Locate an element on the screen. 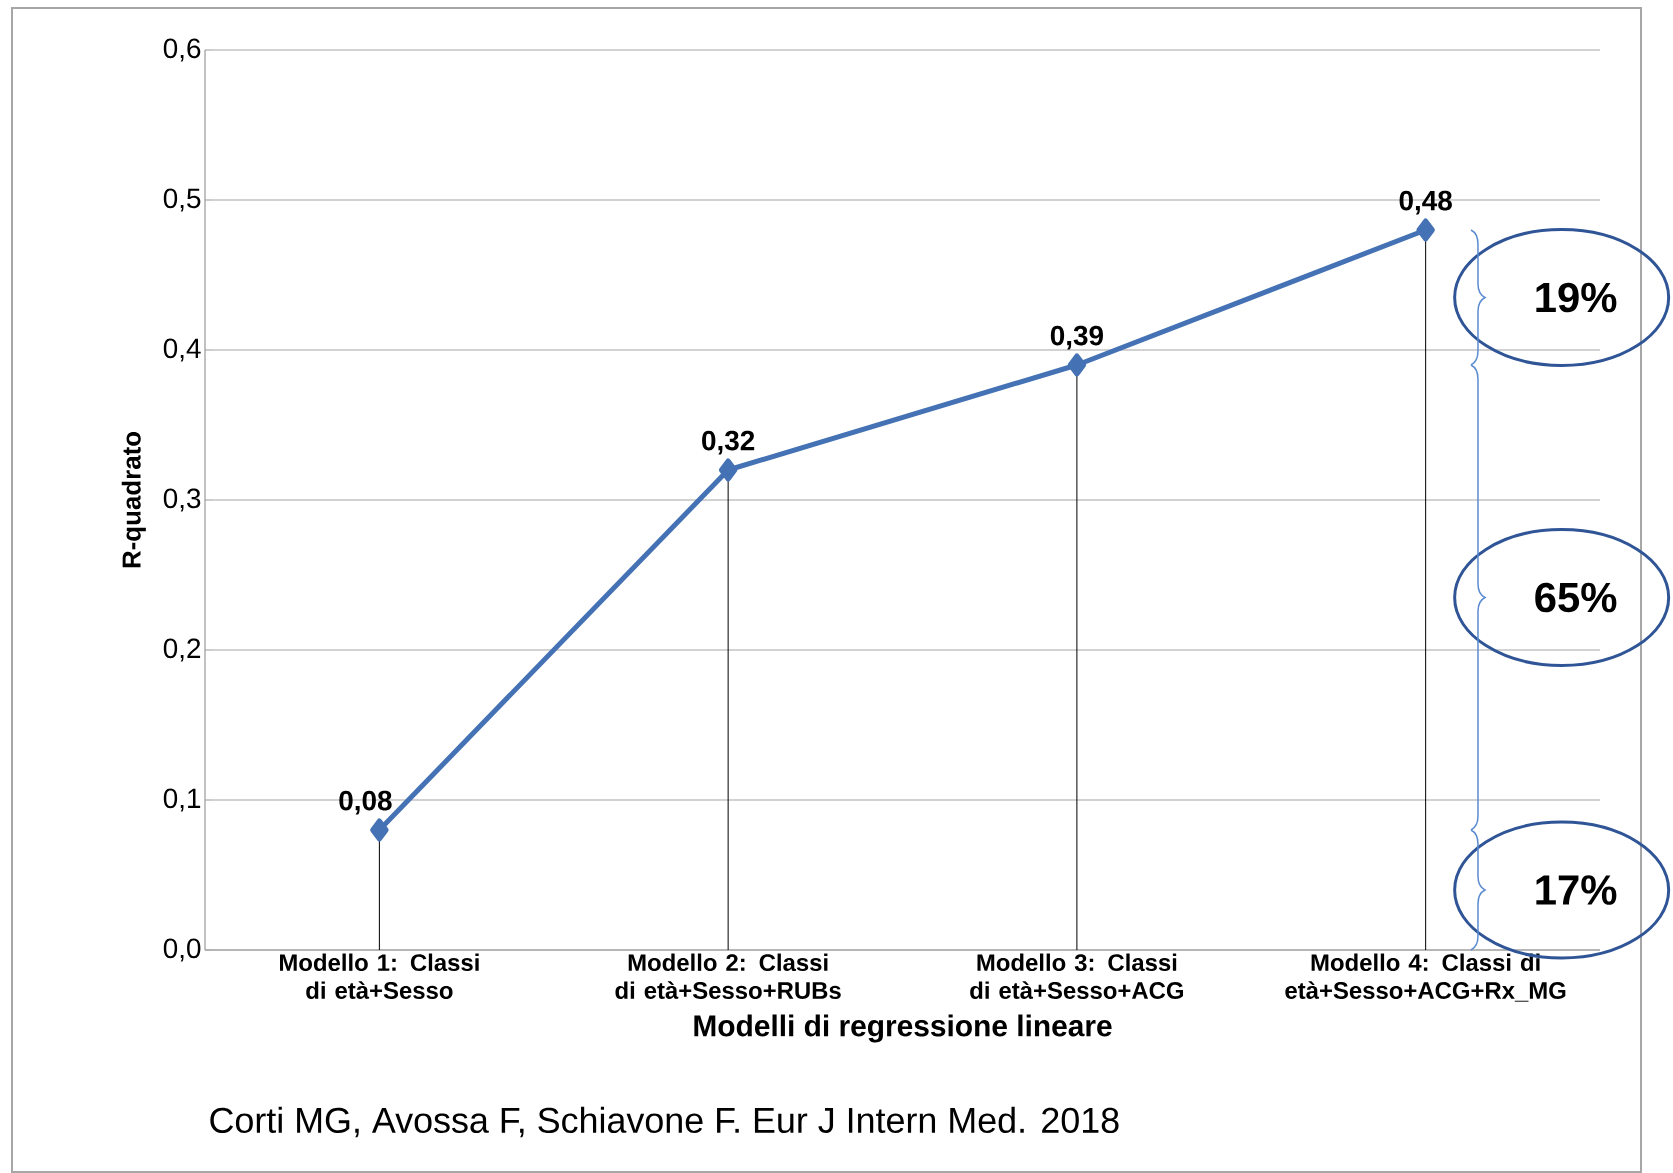  y-tick-label: 0,6 is located at coordinates (182, 50).